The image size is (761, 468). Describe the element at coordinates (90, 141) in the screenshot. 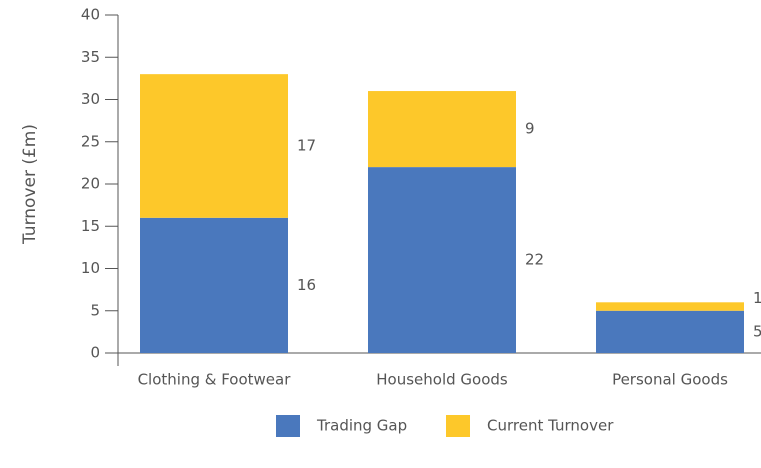

I see `y-tick-label: 25` at that location.